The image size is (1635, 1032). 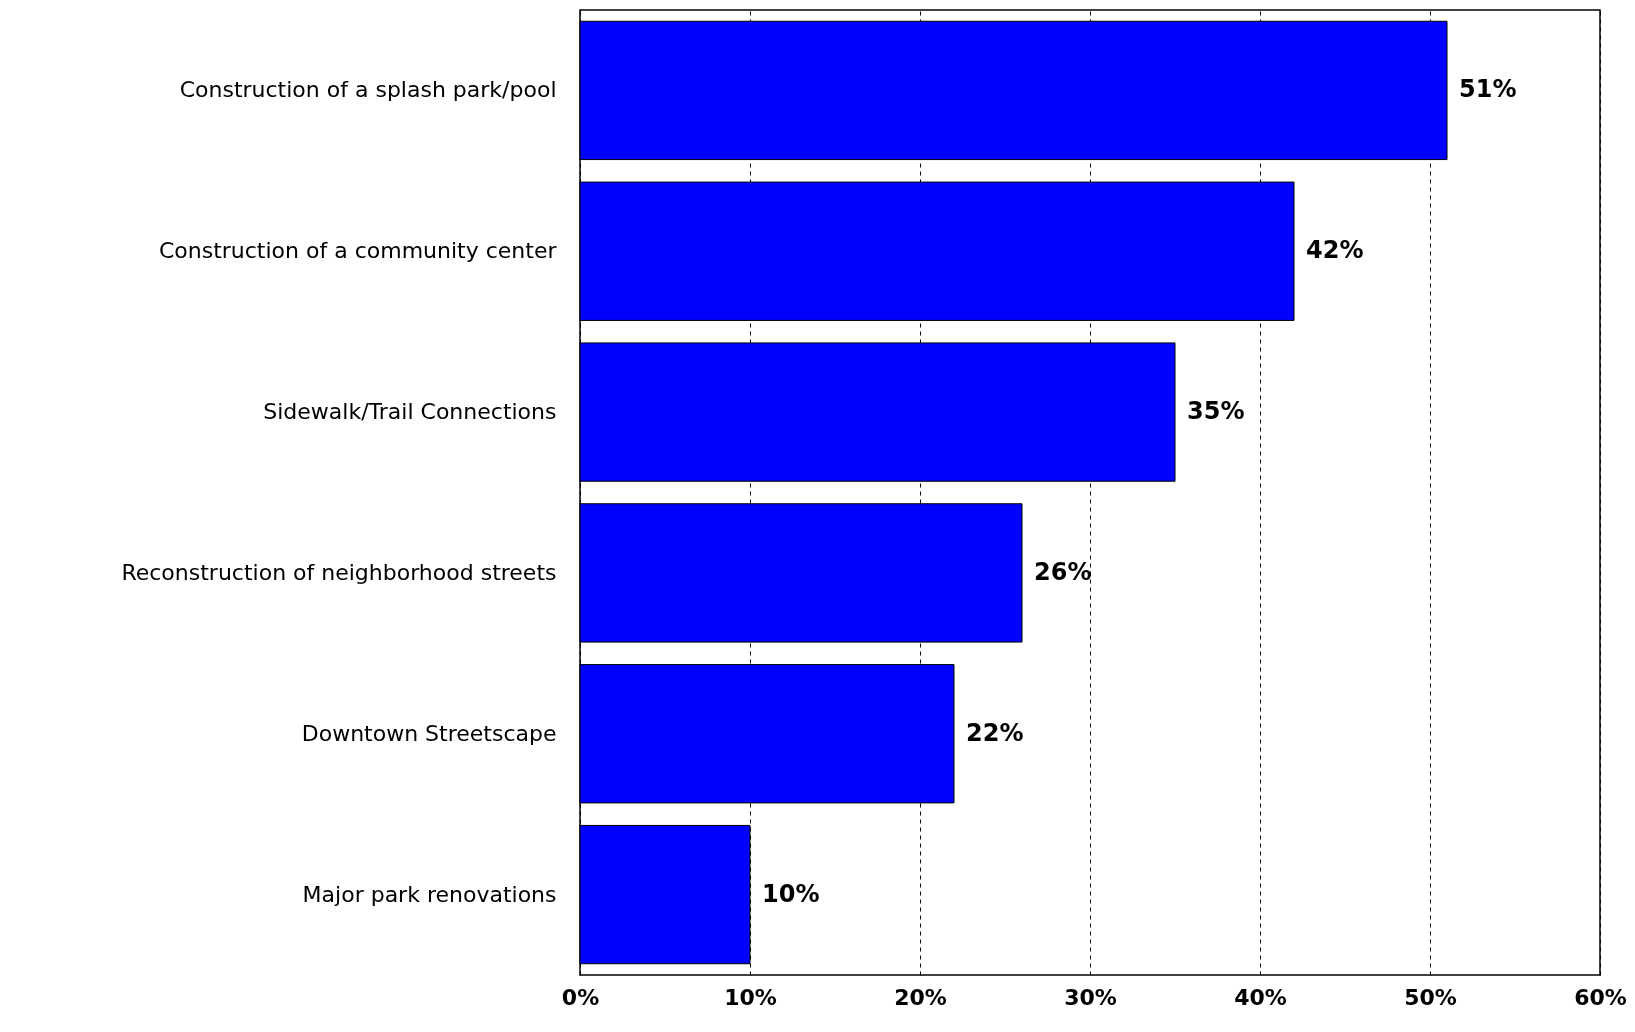 What do you see at coordinates (1090, 997) in the screenshot?
I see `x-tick-label: 30%` at bounding box center [1090, 997].